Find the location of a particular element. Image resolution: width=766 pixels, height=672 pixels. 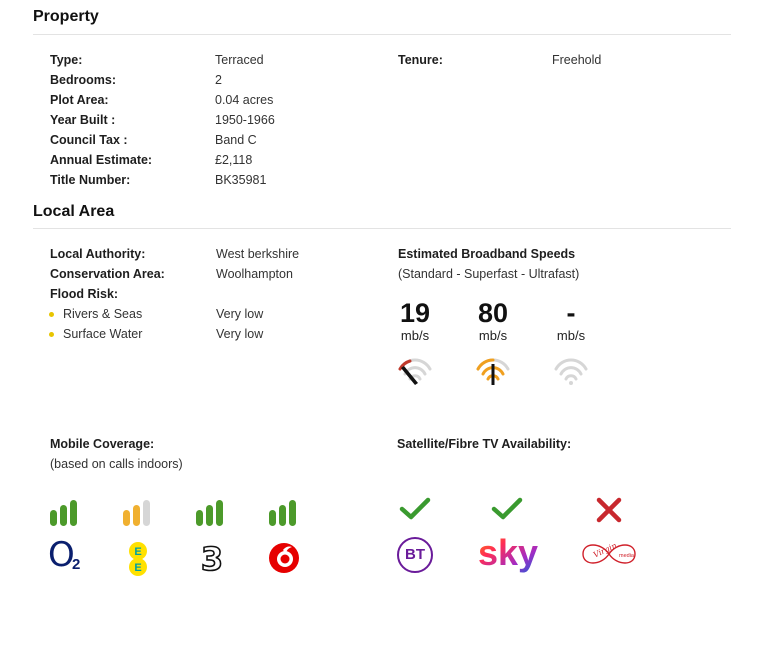

o2-logo: O 2 is located at coordinates (64, 555).